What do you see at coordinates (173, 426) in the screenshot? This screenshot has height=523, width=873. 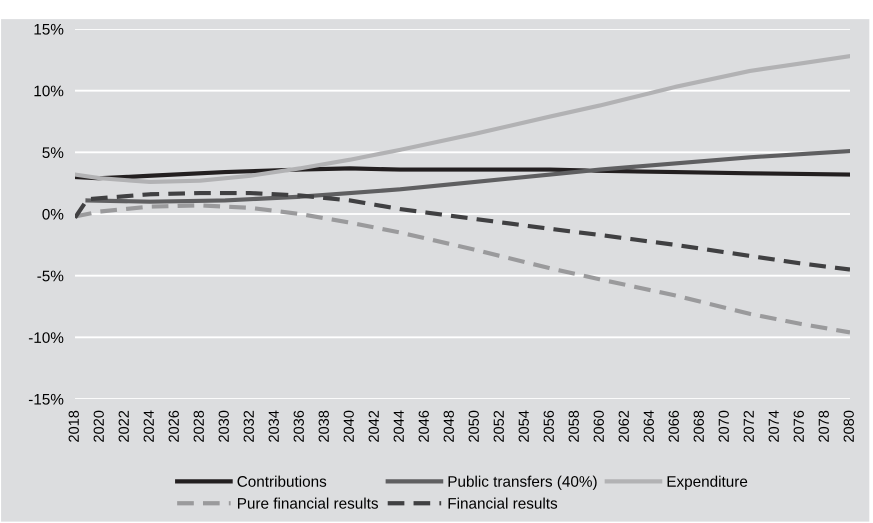 I see `x-tick-label: 2026` at bounding box center [173, 426].